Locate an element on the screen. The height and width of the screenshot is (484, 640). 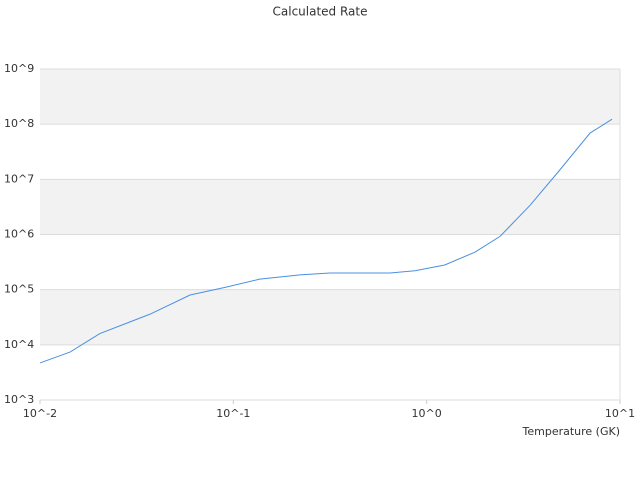
x-tick-label: 10^-1 is located at coordinates (233, 413).